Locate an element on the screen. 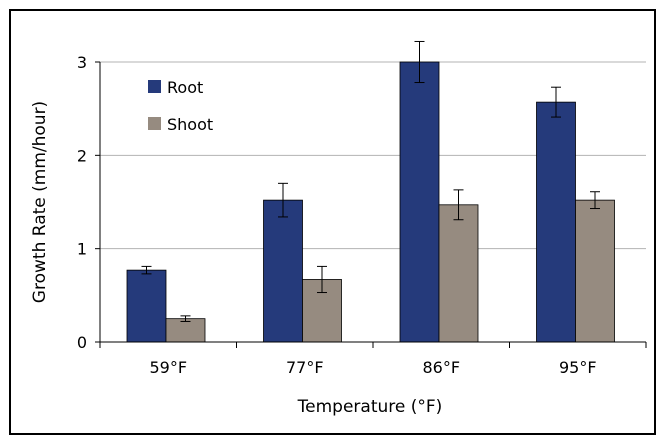  x-axis-title: Temperature (°F) is located at coordinates (370, 407).